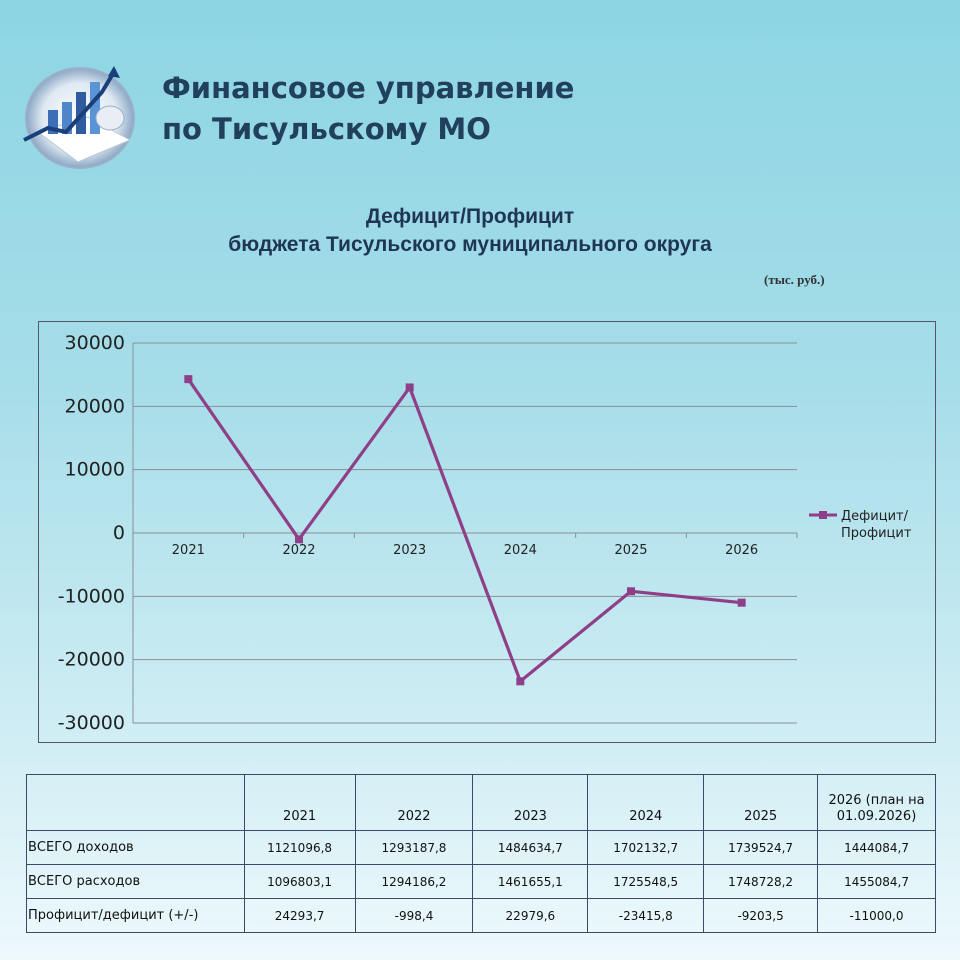 Image resolution: width=960 pixels, height=960 pixels. Describe the element at coordinates (646, 802) in the screenshot. I see `table-header-cell: 2024` at that location.